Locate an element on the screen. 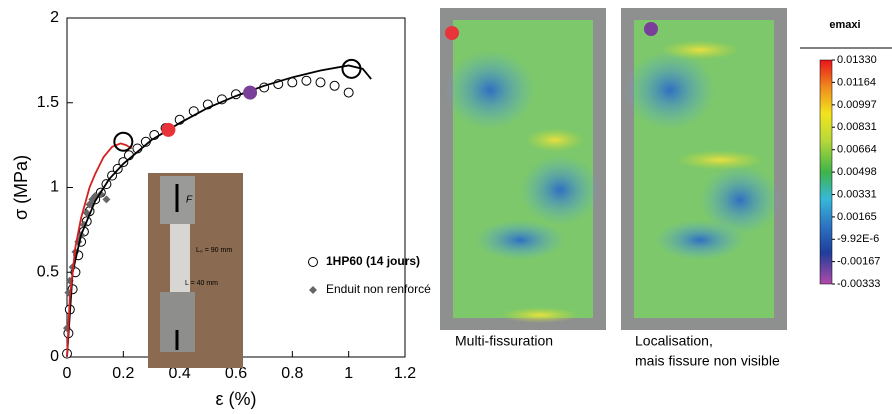  caption: Localisation, is located at coordinates (674, 341).